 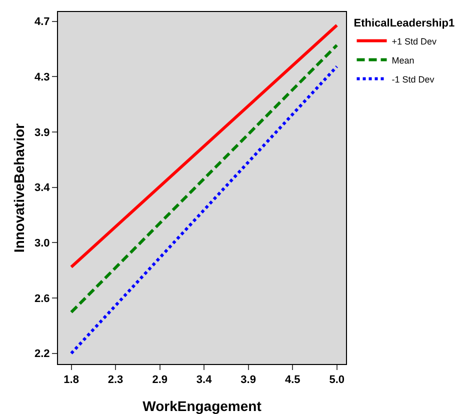 What do you see at coordinates (71, 380) in the screenshot?
I see `x-tick-label: 1.8` at bounding box center [71, 380].